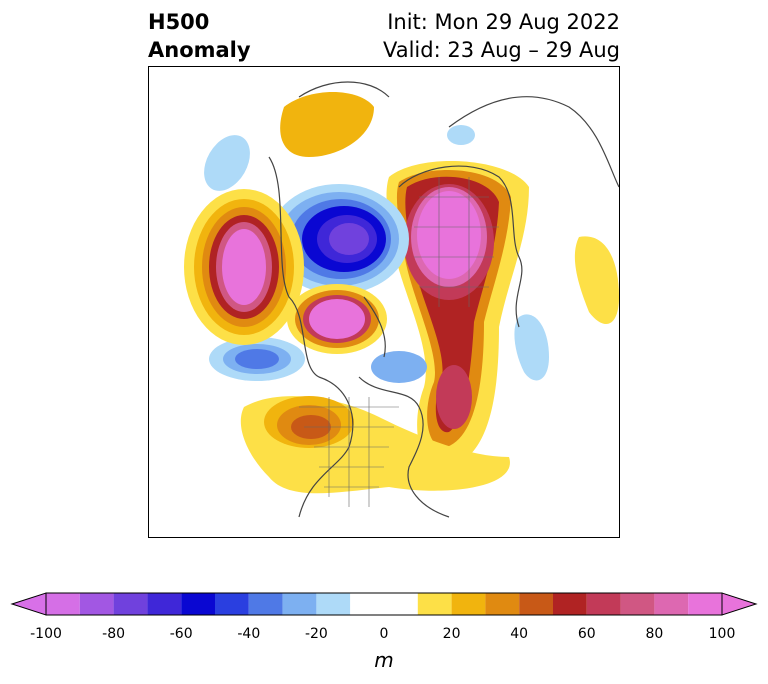 This screenshot has width=768, height=684. Describe the element at coordinates (503, 22) in the screenshot. I see `init-time: Init: Mon 29 Aug 2022` at that location.